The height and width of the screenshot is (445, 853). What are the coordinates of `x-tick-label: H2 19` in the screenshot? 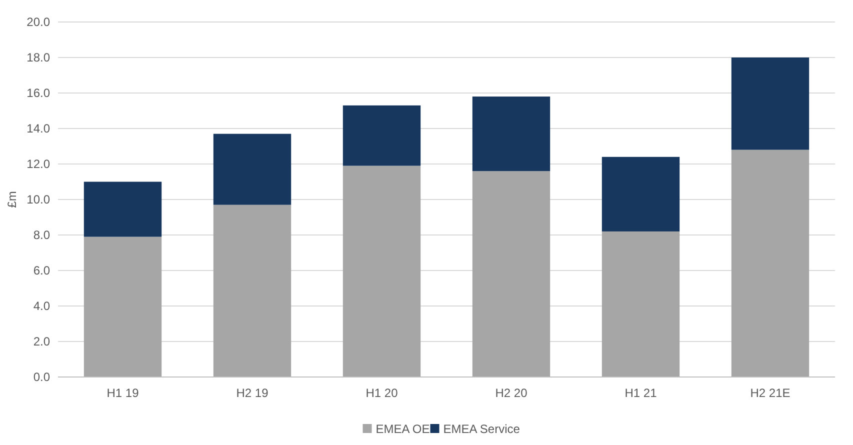 It's located at (252, 393).